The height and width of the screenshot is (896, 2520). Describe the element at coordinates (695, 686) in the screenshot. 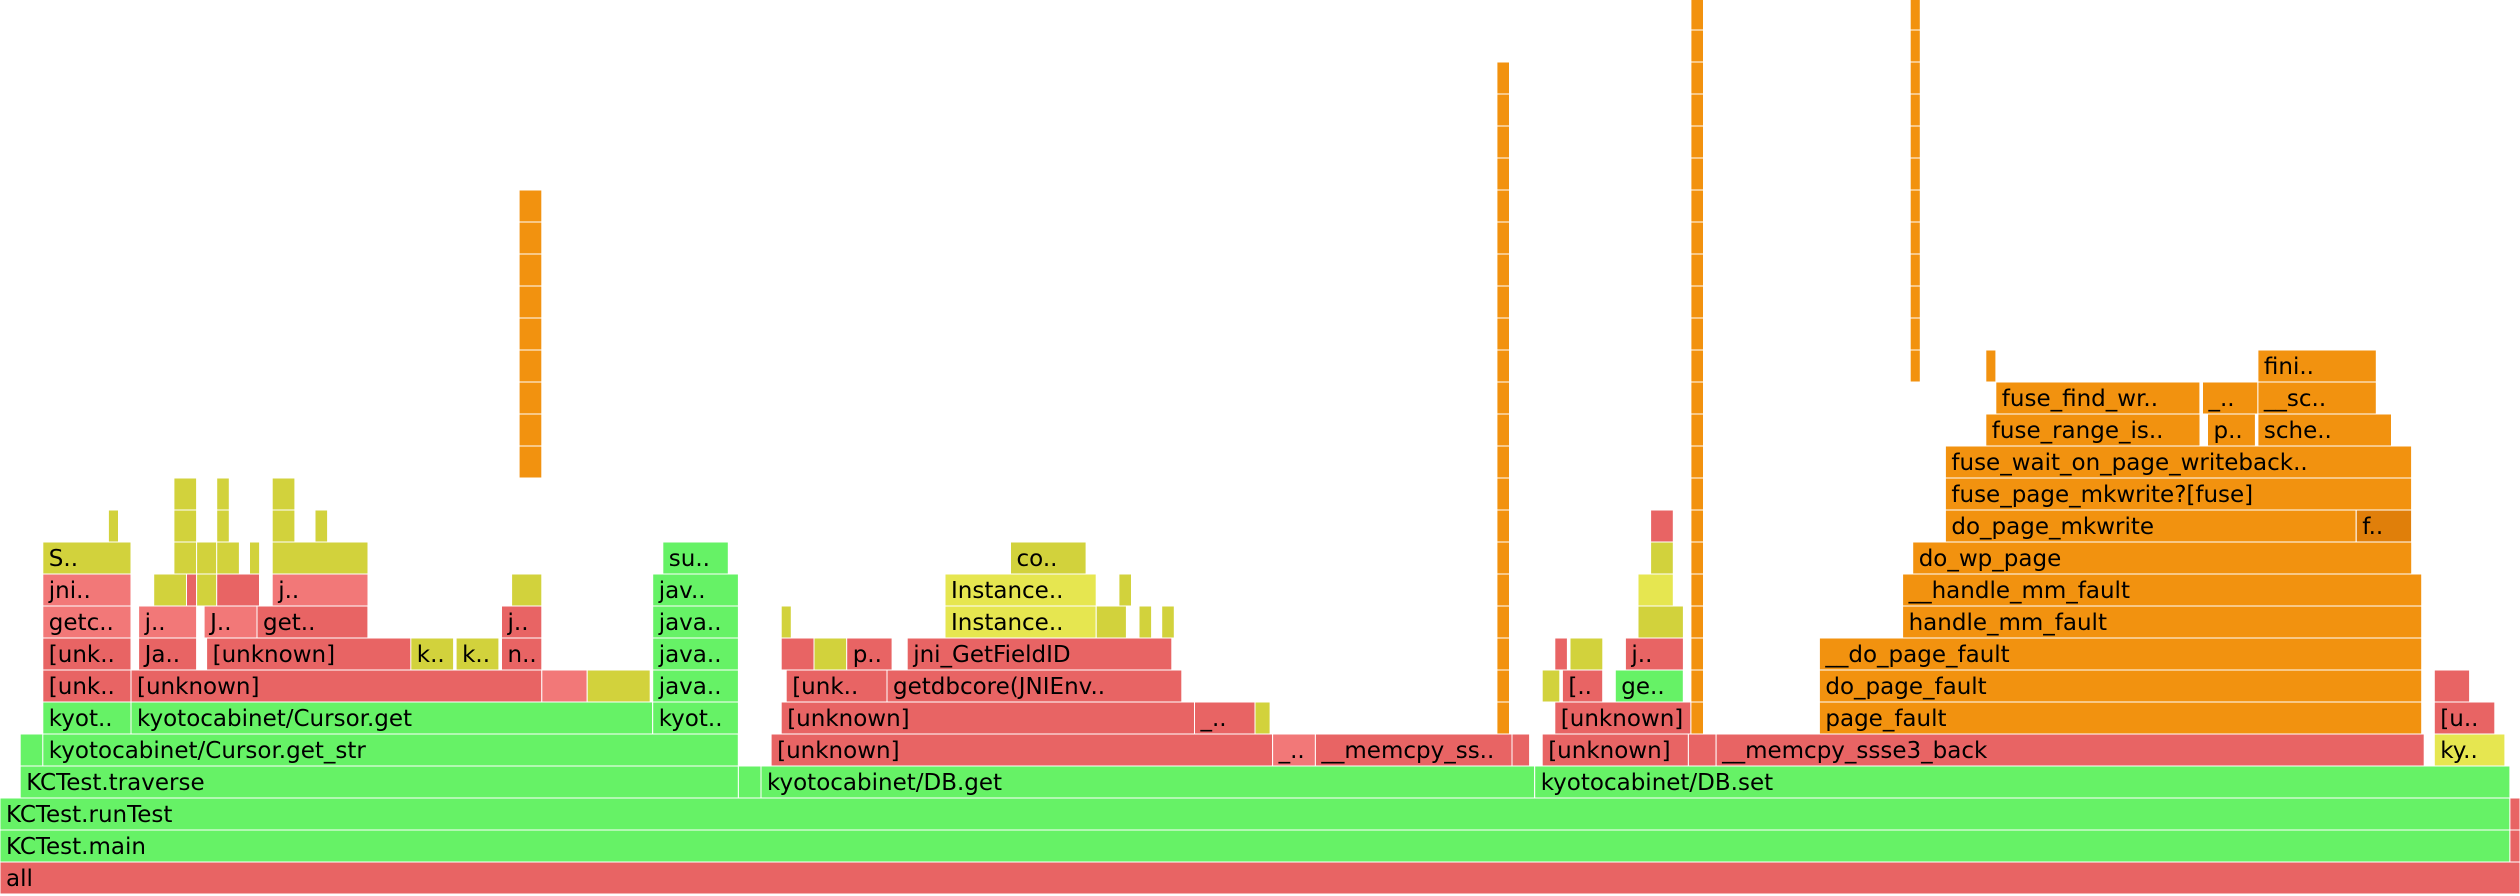

I see `frame-java: java..` at that location.